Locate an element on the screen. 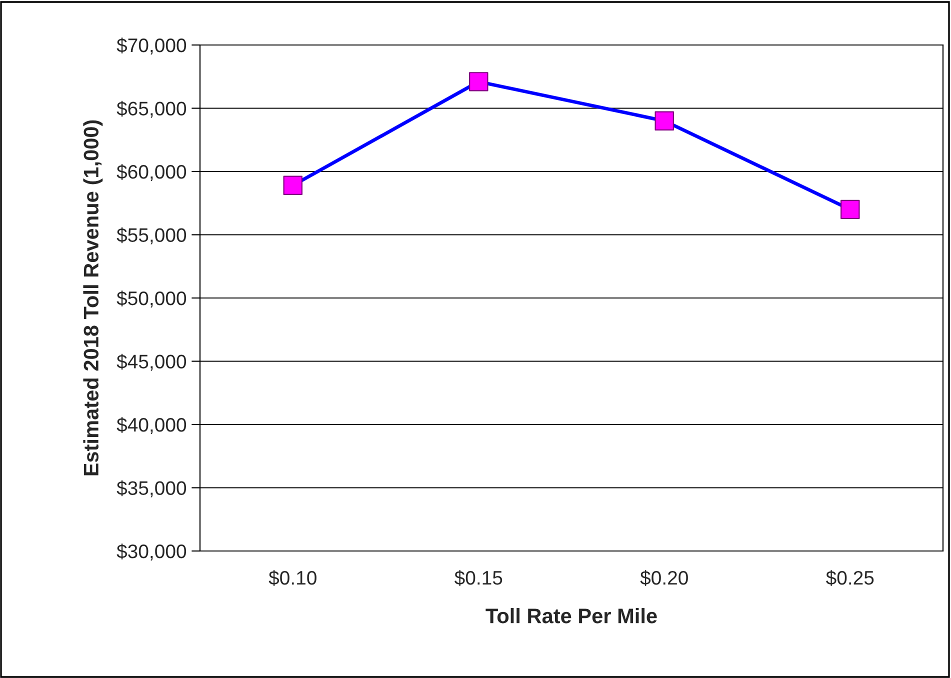  y-tick-label: $65,000 is located at coordinates (151, 109).